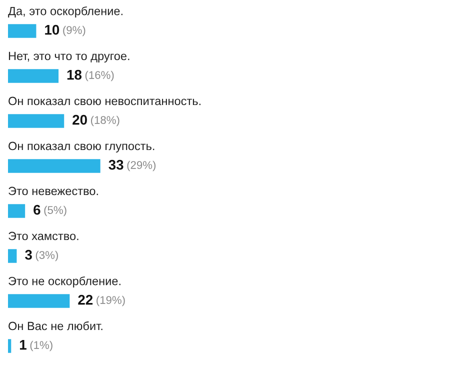  Describe the element at coordinates (104, 101) in the screenshot. I see `y-tick-label: Он показал свою невоспитанность.` at that location.